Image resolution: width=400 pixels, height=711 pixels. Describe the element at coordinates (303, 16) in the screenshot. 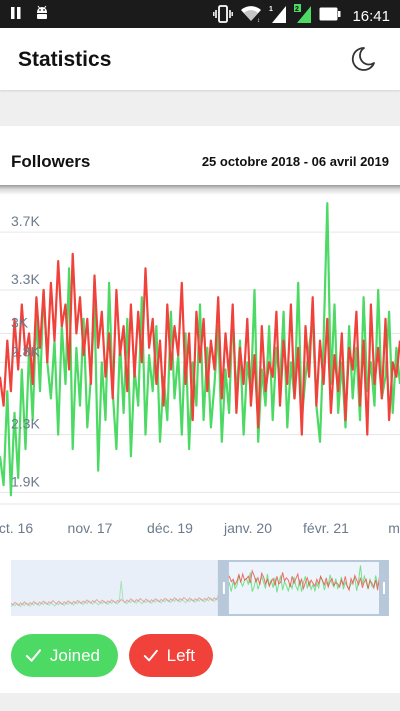

I see `signal-icon: 2` at that location.